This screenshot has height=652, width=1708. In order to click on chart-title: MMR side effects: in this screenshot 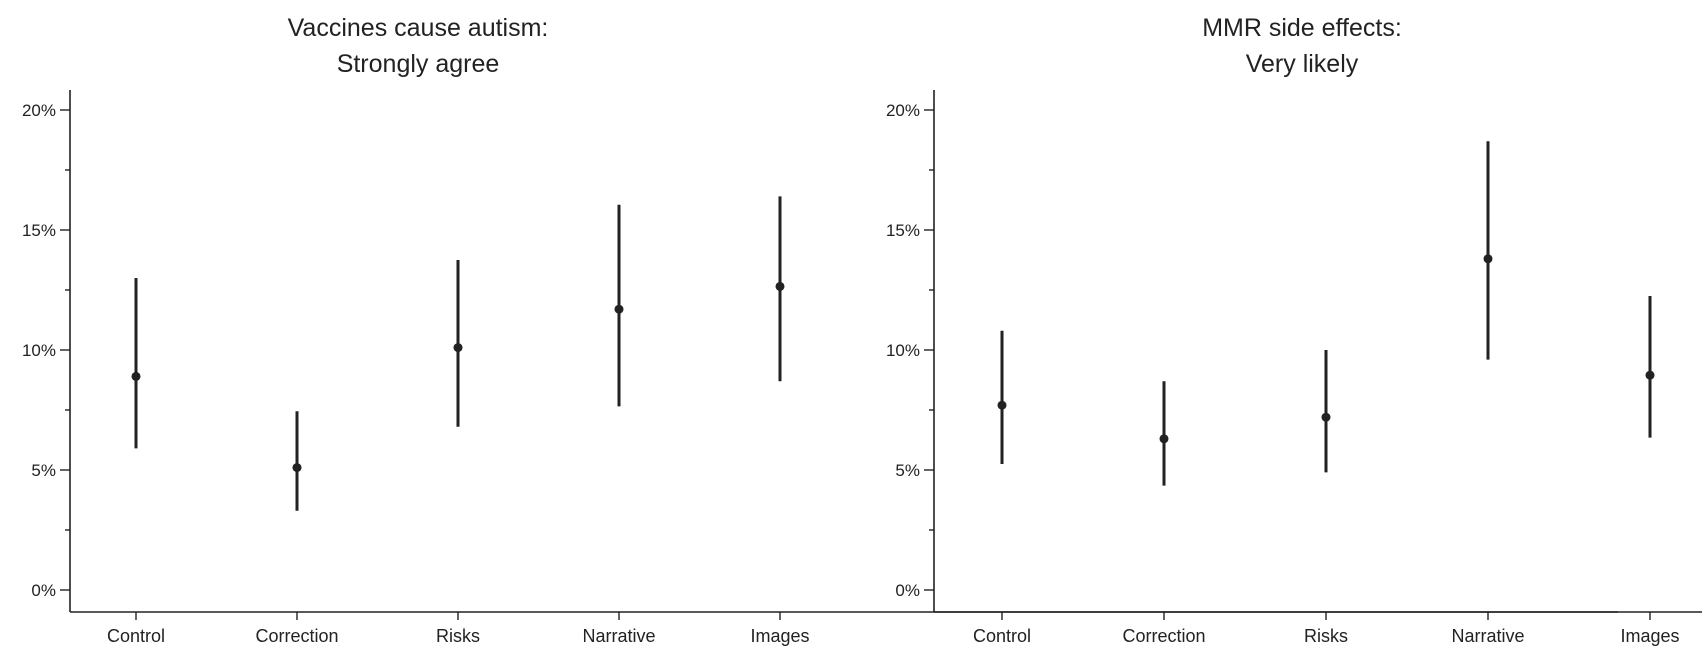, I will do `click(1302, 28)`.